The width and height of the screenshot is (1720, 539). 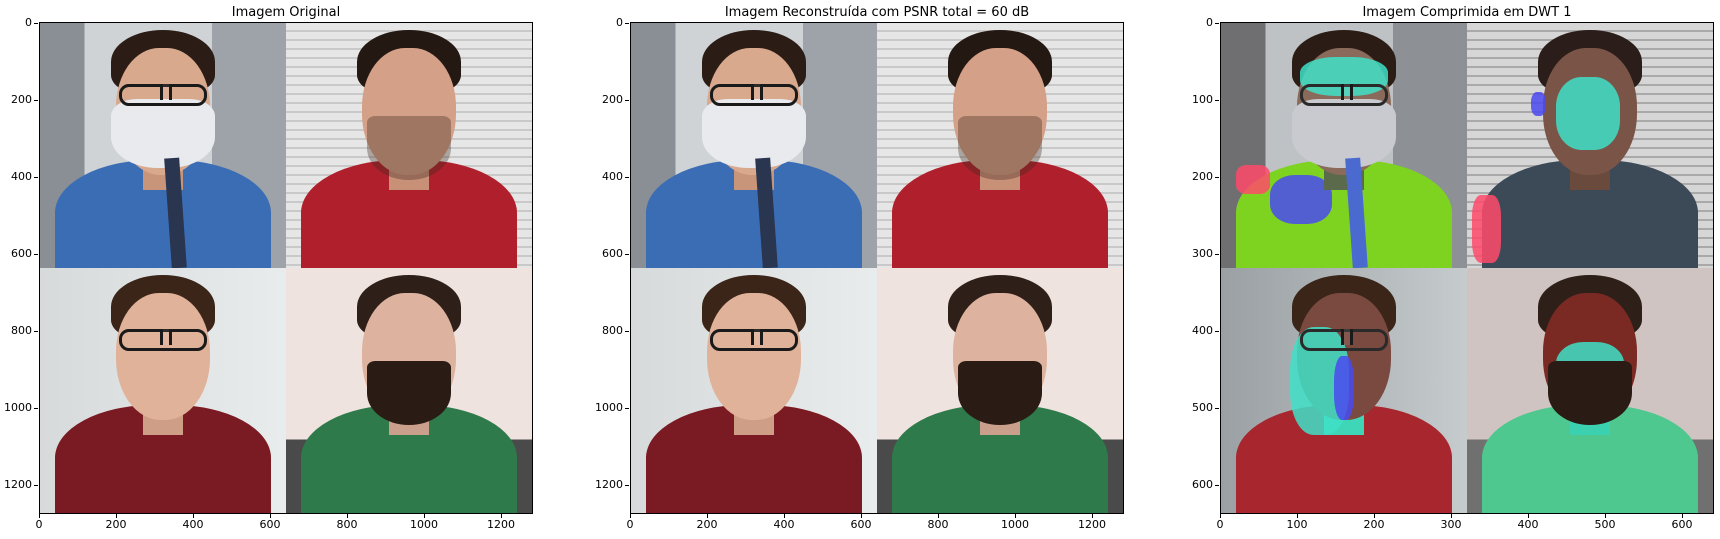 What do you see at coordinates (1196, 99) in the screenshot?
I see `y-tick-label: 100` at bounding box center [1196, 99].